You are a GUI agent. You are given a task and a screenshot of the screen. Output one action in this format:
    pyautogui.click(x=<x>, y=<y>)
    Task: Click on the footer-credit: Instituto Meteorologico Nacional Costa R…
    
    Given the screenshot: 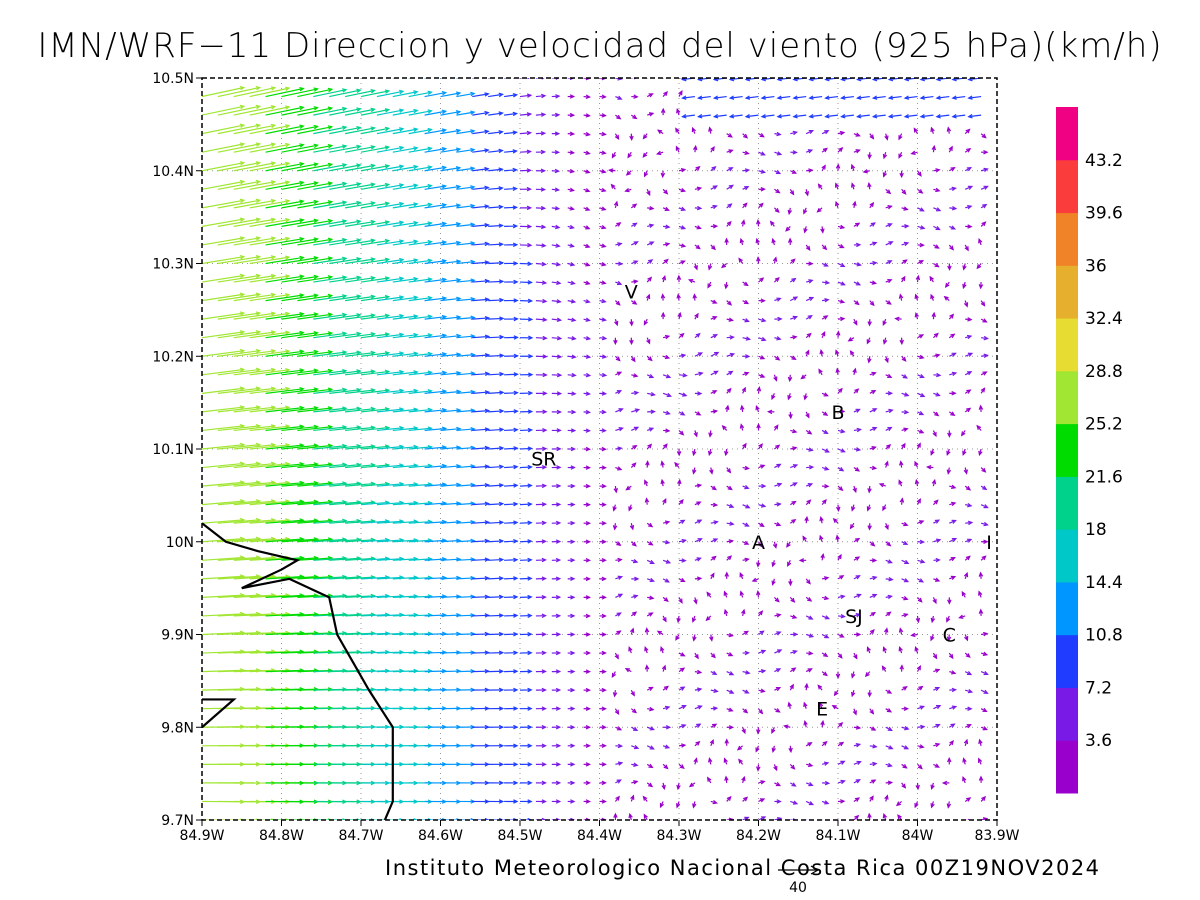 What is the action you would take?
    pyautogui.click(x=743, y=868)
    